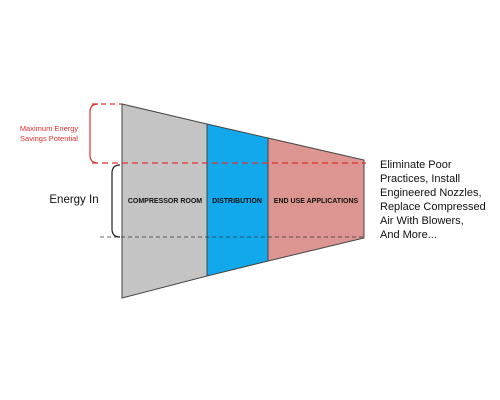  Describe the element at coordinates (73, 200) in the screenshot. I see `energy-in-label: Energy In` at that location.